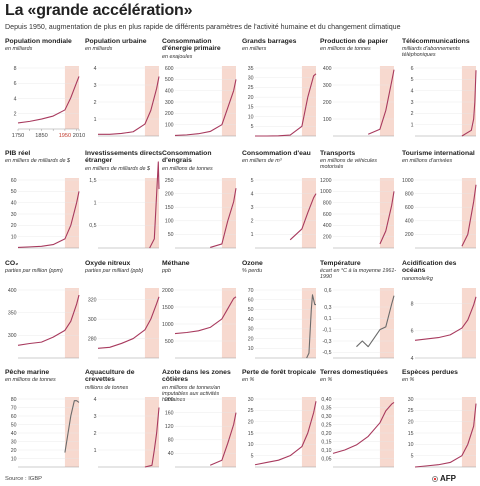 The height and width of the screenshot is (486, 480). What do you see at coordinates (124, 88) in the screenshot?
I see `chart-panel: Population urbaine en milliards 1 2 3 4` at bounding box center [124, 88].